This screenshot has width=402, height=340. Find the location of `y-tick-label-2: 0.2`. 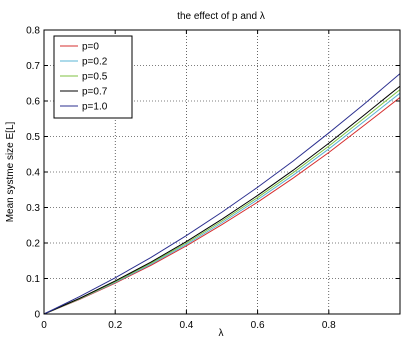

y-tick-label-2: 0.2 is located at coordinates (33, 244).